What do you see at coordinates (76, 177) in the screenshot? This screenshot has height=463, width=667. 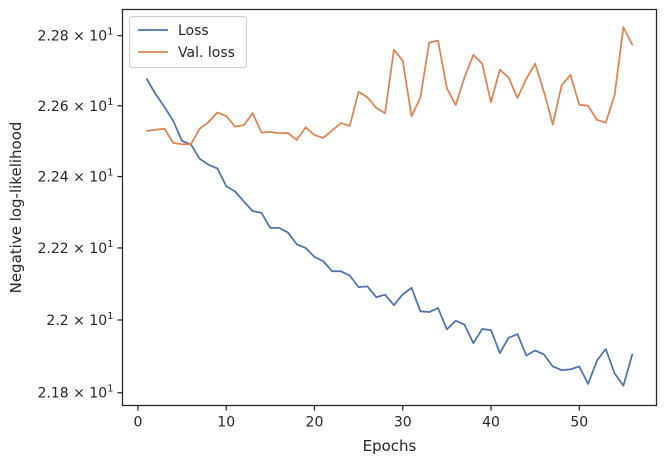 I see `y-tick-label: 2.24 × 10¹` at bounding box center [76, 177].